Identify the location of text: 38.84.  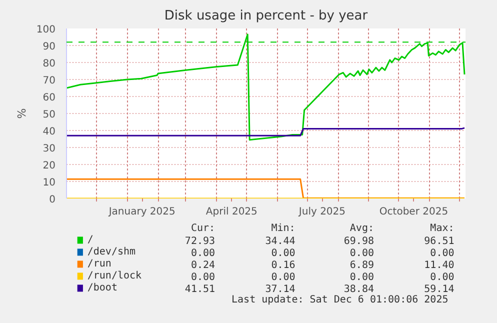
(359, 290).